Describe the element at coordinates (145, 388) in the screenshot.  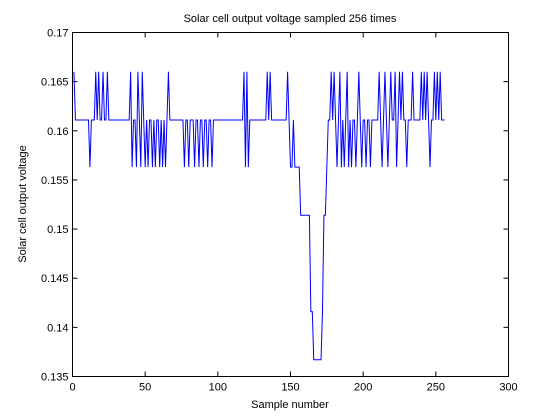
I see `x-tick-label: 50` at that location.